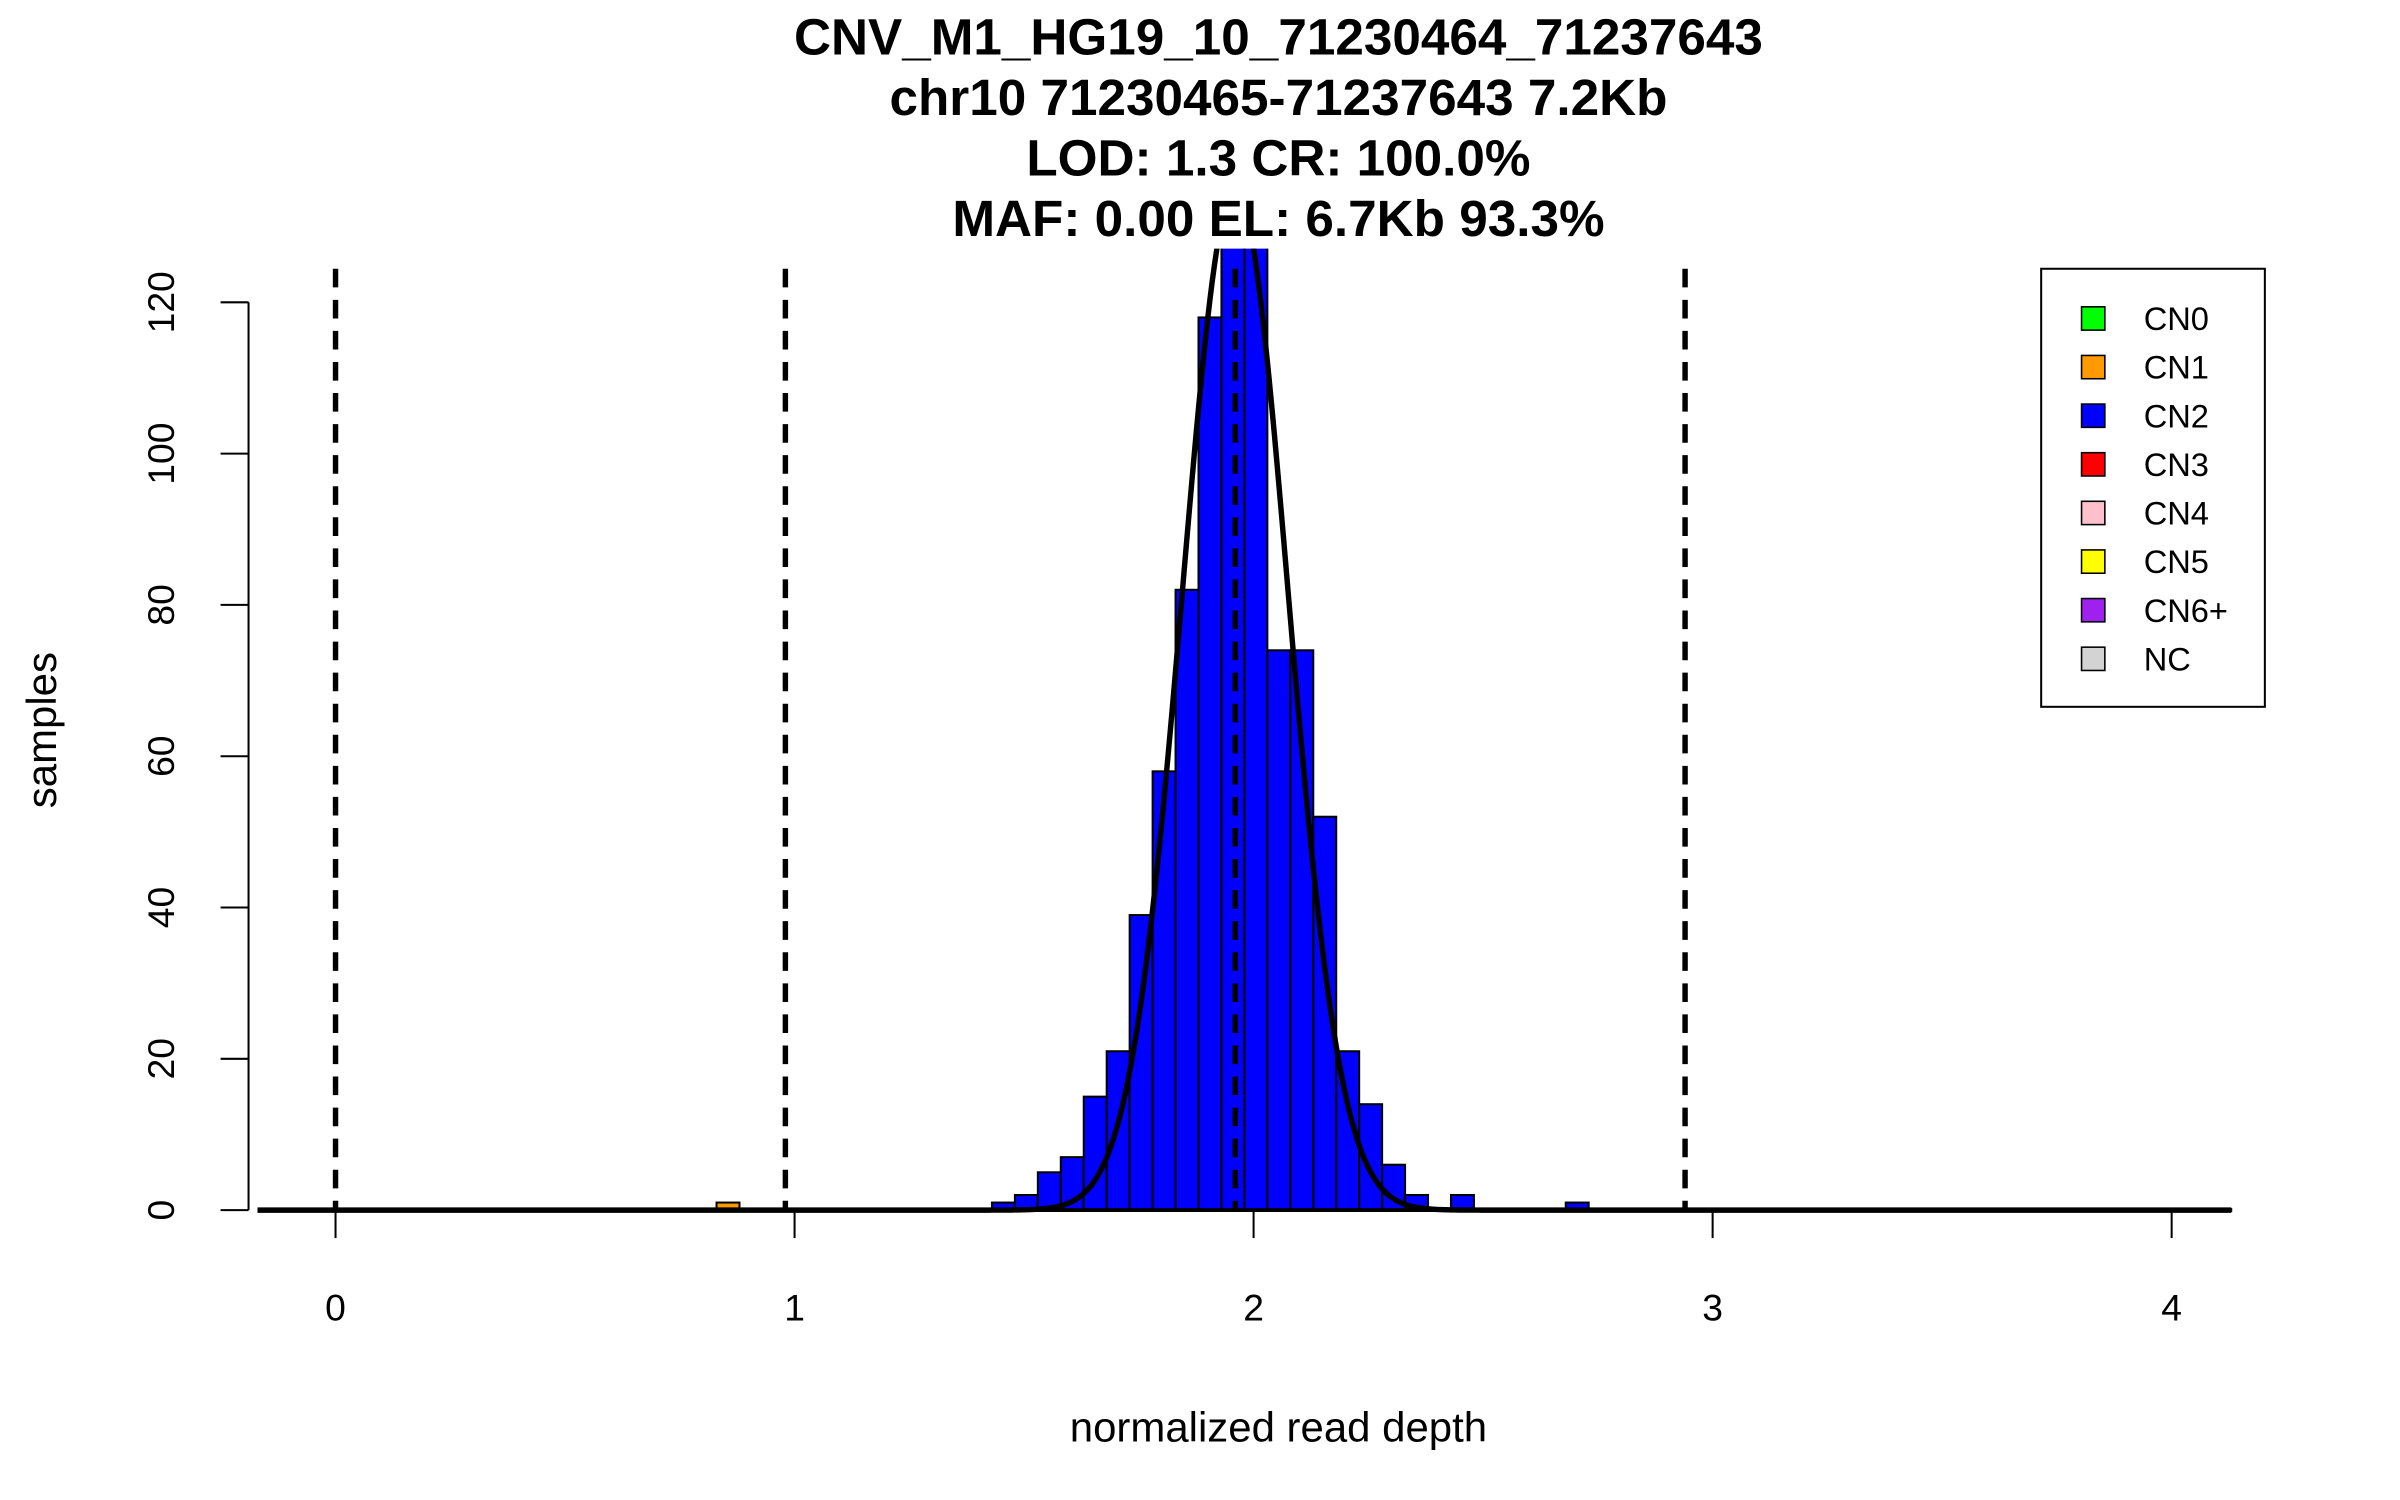  I want to click on y-axis-label: samples, so click(41, 730).